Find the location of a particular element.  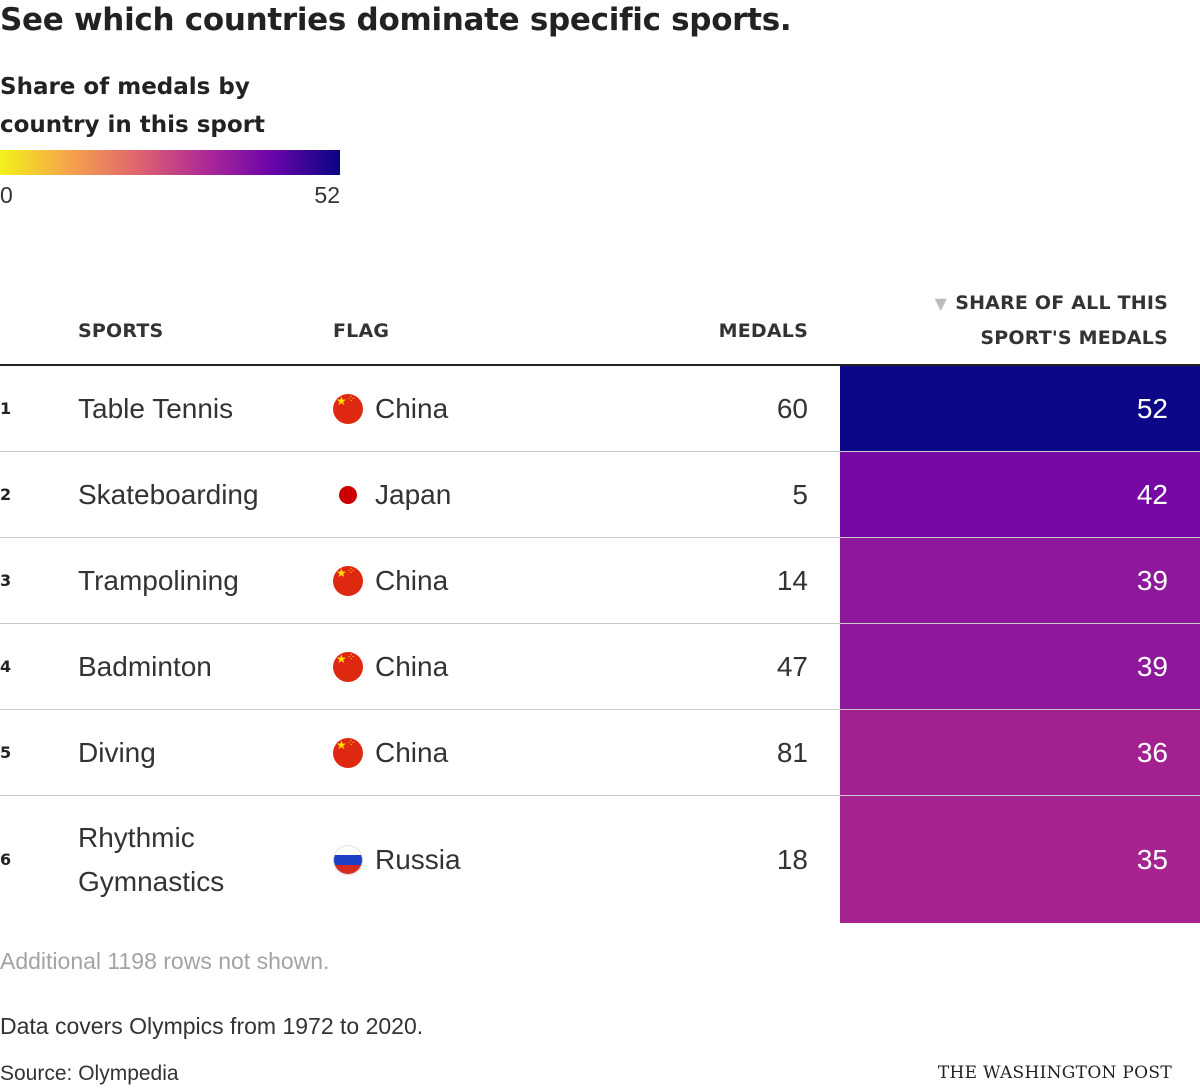

column-header-share: ▼ SHARE OF ALL THIS SPORT'S MEDALS is located at coordinates (1024, 320).